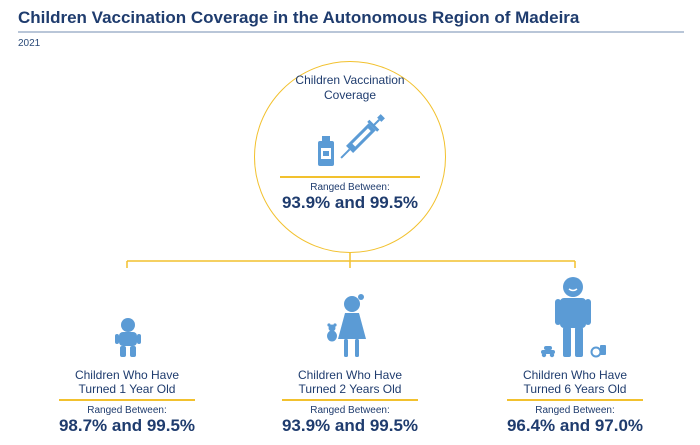  Describe the element at coordinates (127, 375) in the screenshot. I see `group-1-label-line1: Children Who Have` at that location.